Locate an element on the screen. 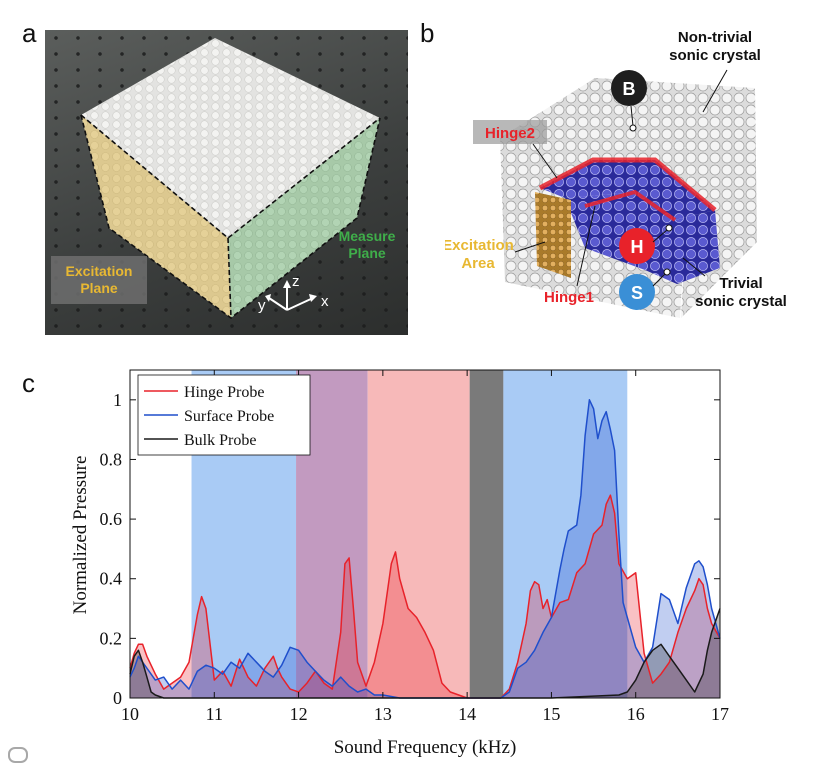 This screenshot has width=827, height=773. panel-label-b: b is located at coordinates (427, 33).